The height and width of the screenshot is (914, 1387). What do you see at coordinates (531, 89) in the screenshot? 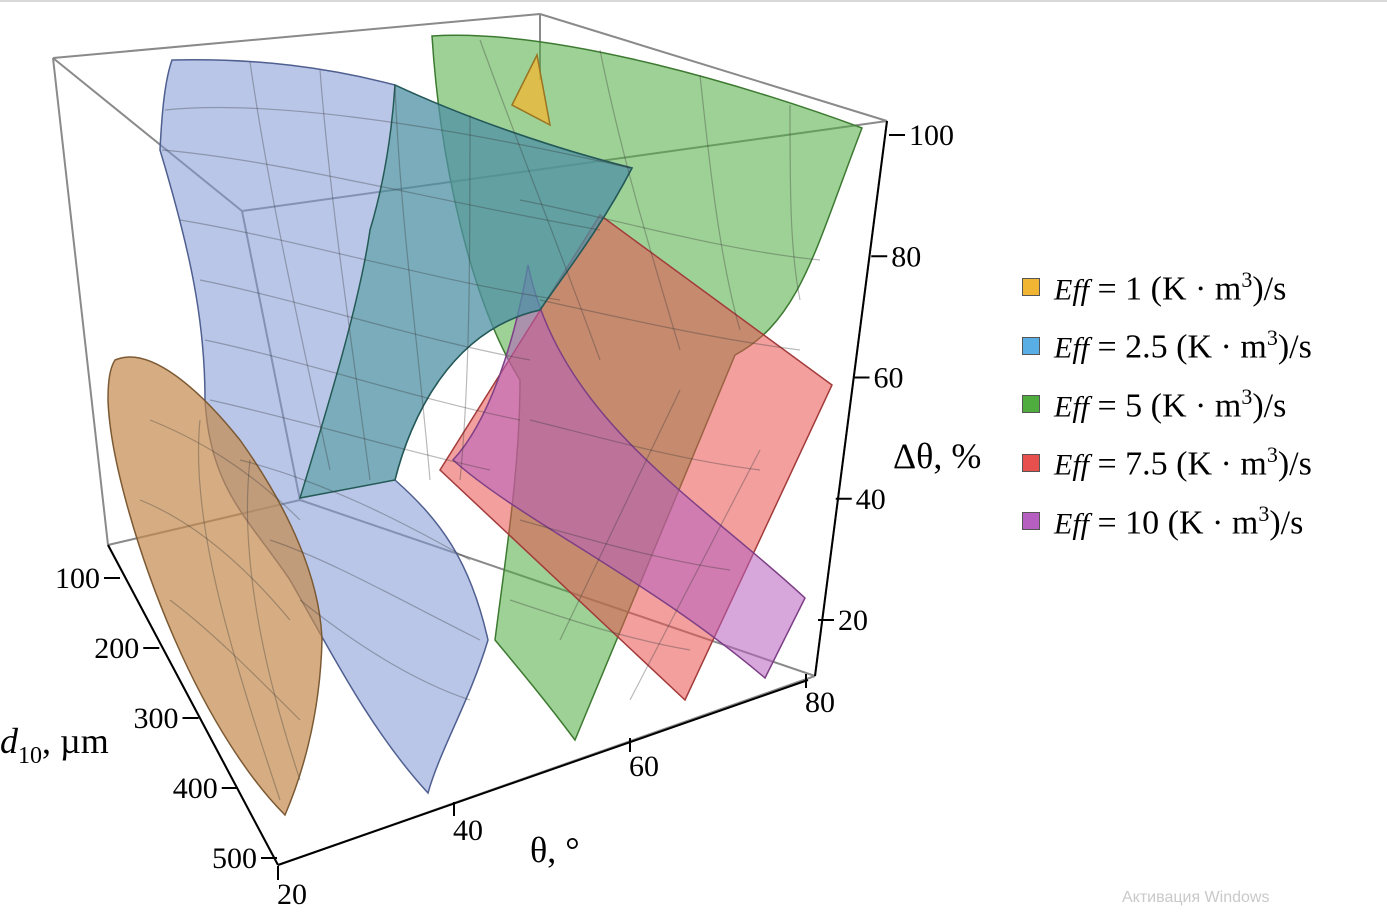
I see `surface-eff-1-tip` at bounding box center [531, 89].